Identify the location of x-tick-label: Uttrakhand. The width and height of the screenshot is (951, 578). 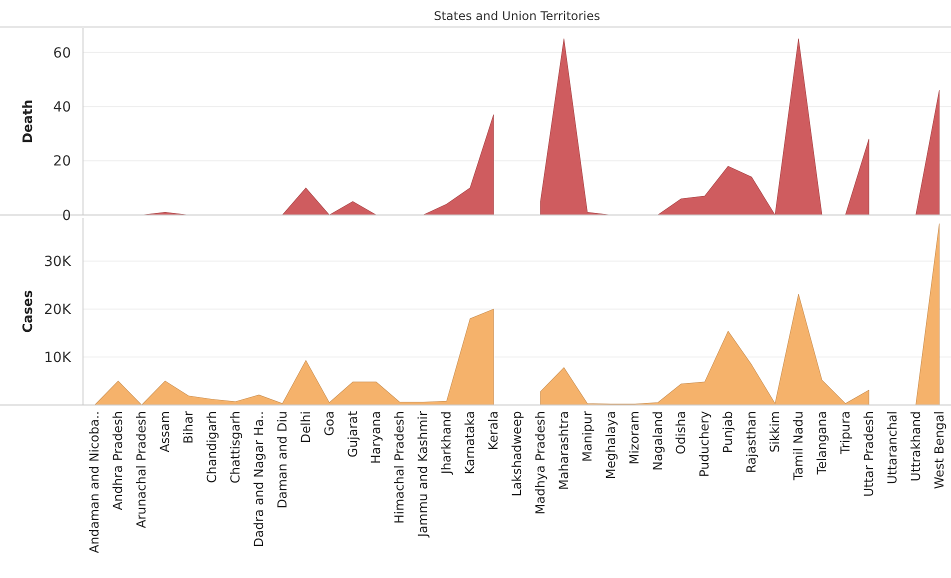
(915, 446).